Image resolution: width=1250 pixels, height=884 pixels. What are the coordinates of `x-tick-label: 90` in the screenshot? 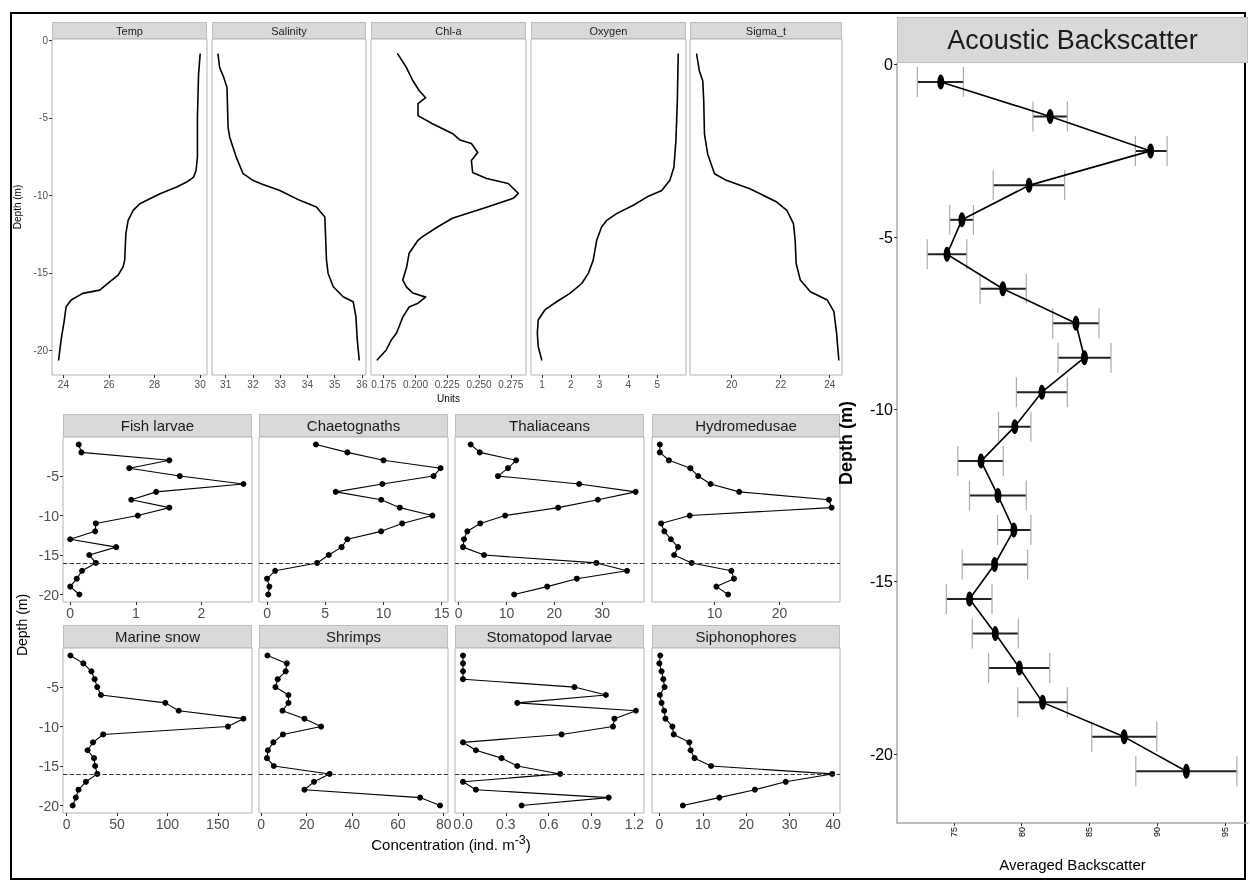 It's located at (1157, 832).